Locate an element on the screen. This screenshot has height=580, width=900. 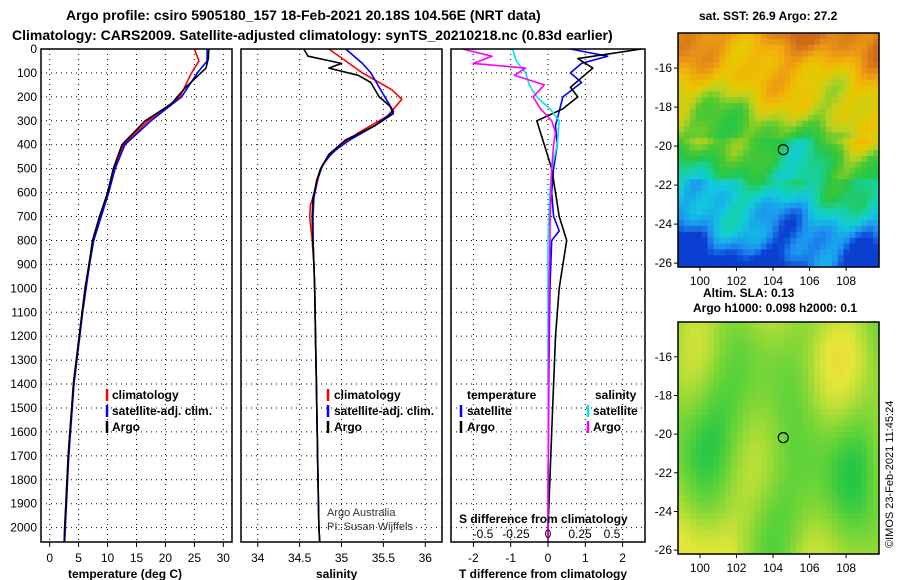
lon-tick-label: 106 is located at coordinates (810, 281).